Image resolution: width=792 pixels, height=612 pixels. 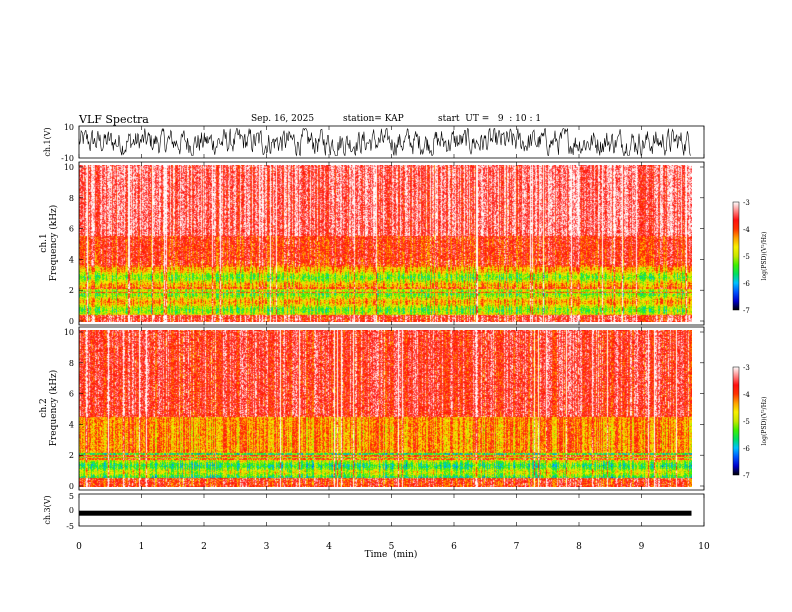 I want to click on ch3-ylabel: ch.3(V), so click(x=47, y=509).